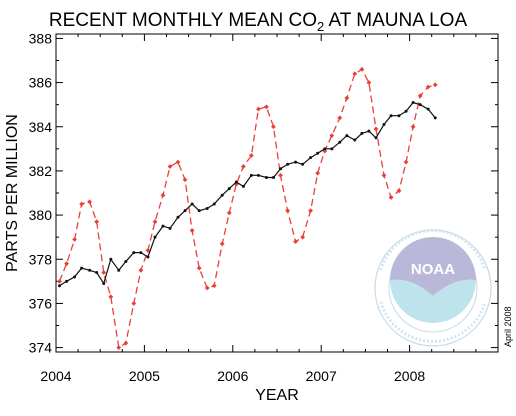 The width and height of the screenshot is (516, 416). I want to click on date-annotation: April 2008, so click(508, 326).